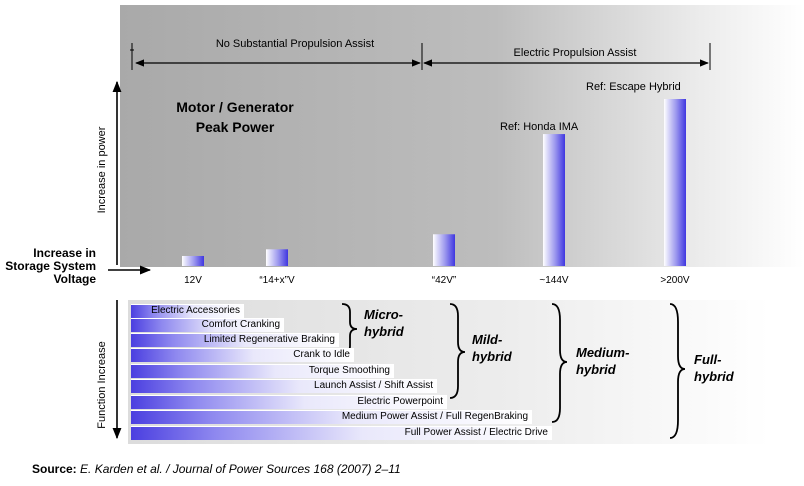 The width and height of the screenshot is (804, 486). I want to click on function-label: Electric Powerpoint, so click(400, 401).